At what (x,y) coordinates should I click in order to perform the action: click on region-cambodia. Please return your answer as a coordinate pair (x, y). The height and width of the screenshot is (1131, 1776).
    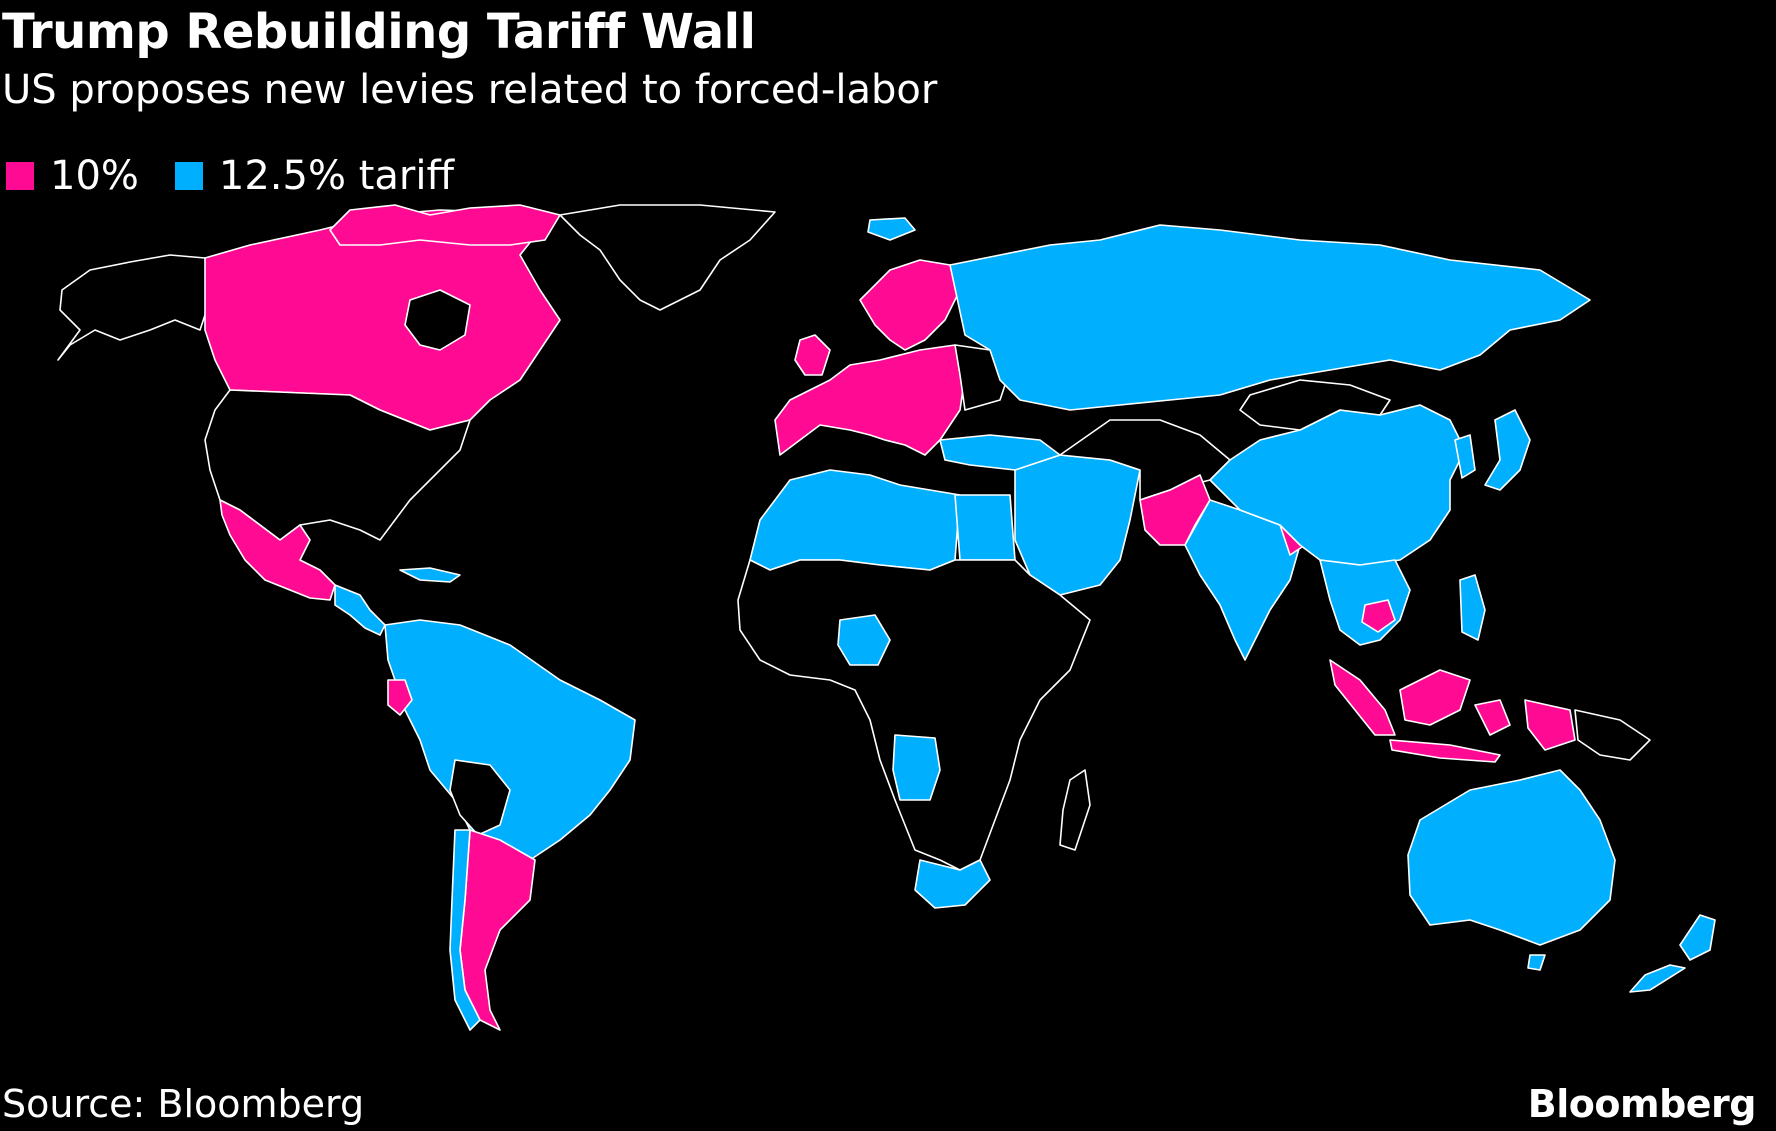
    Looking at the image, I should click on (1378, 616).